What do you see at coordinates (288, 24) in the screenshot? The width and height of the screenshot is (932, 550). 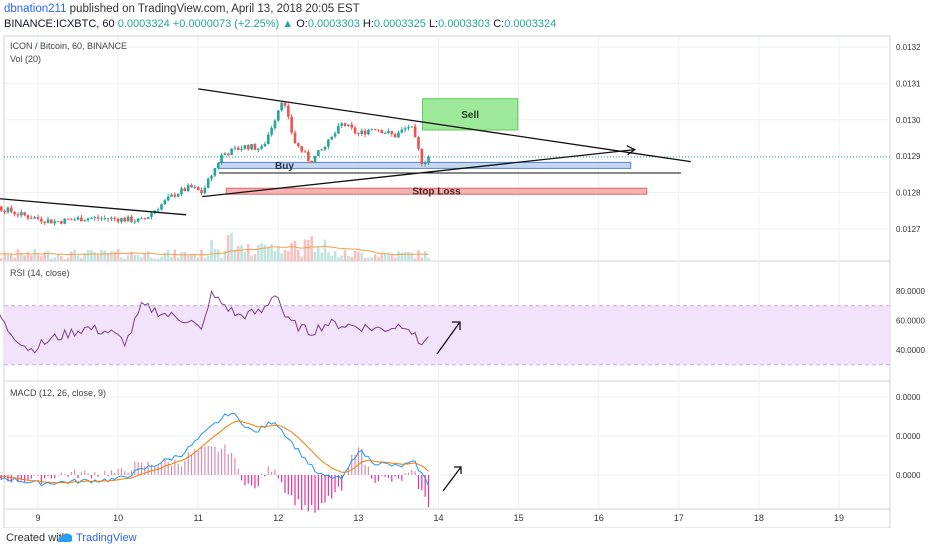 I see `change-up-icon: ▲` at bounding box center [288, 24].